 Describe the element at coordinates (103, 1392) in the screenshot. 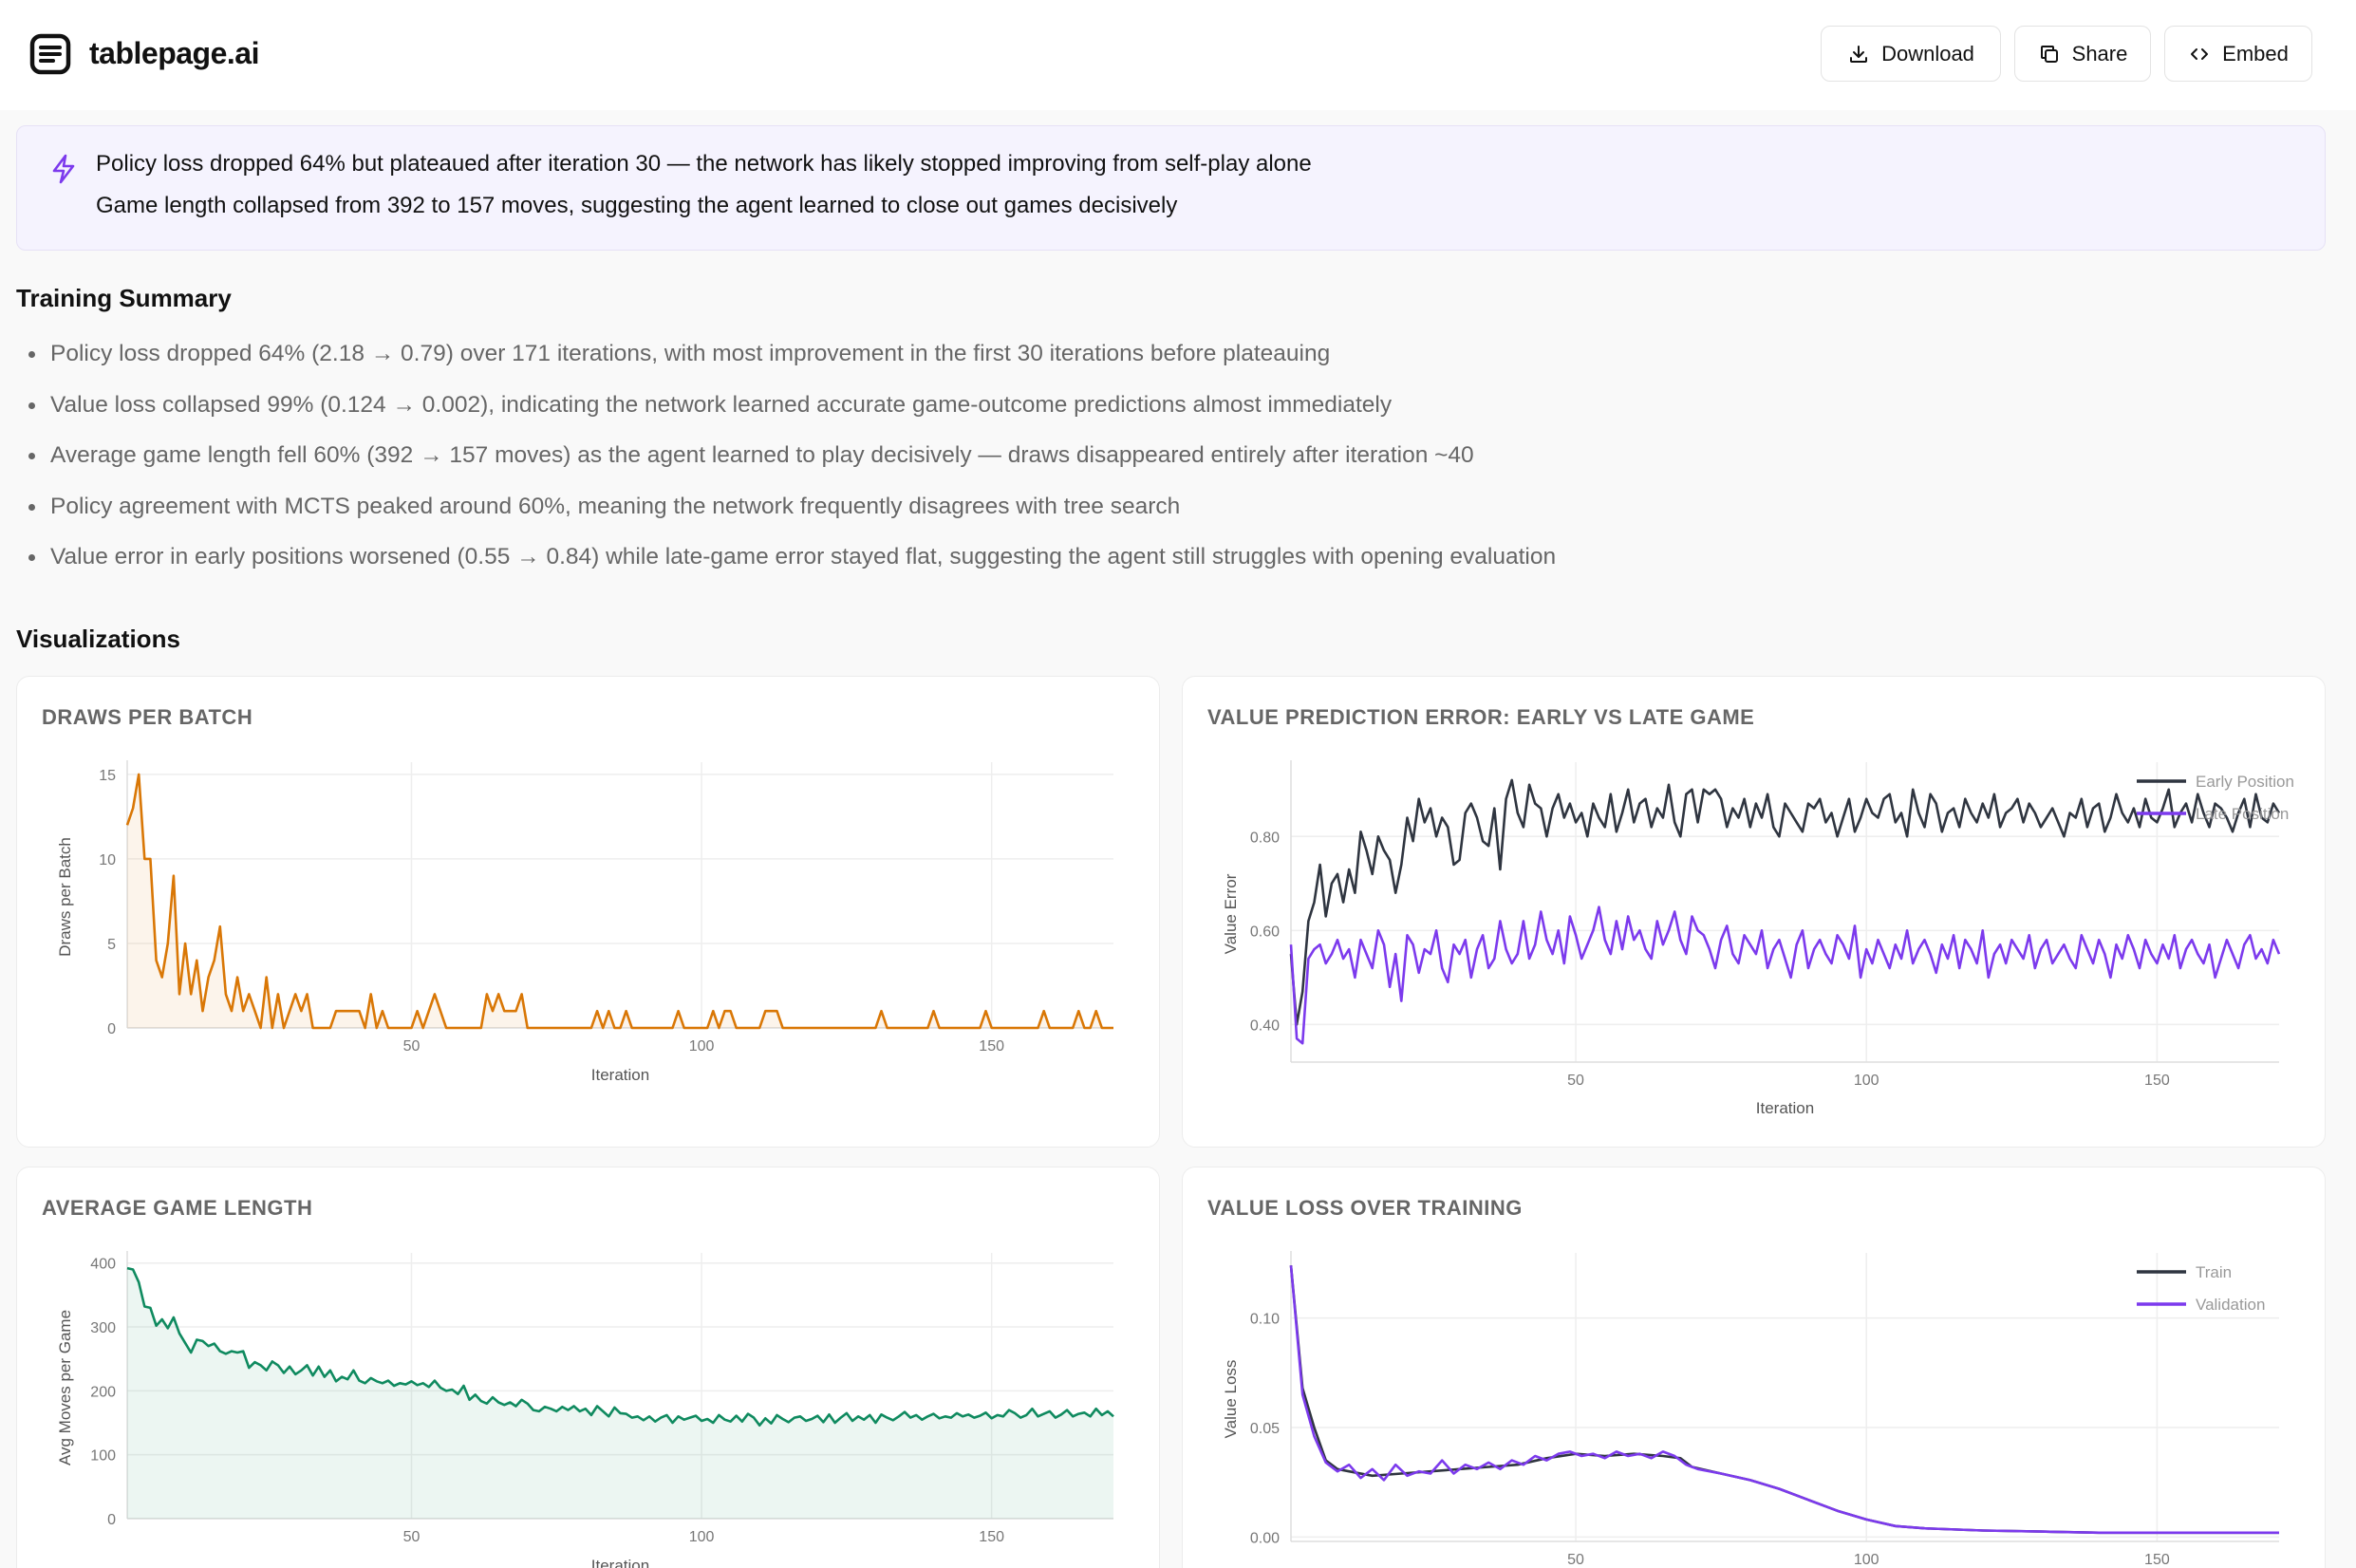

I see `y-tick-label: 200` at that location.